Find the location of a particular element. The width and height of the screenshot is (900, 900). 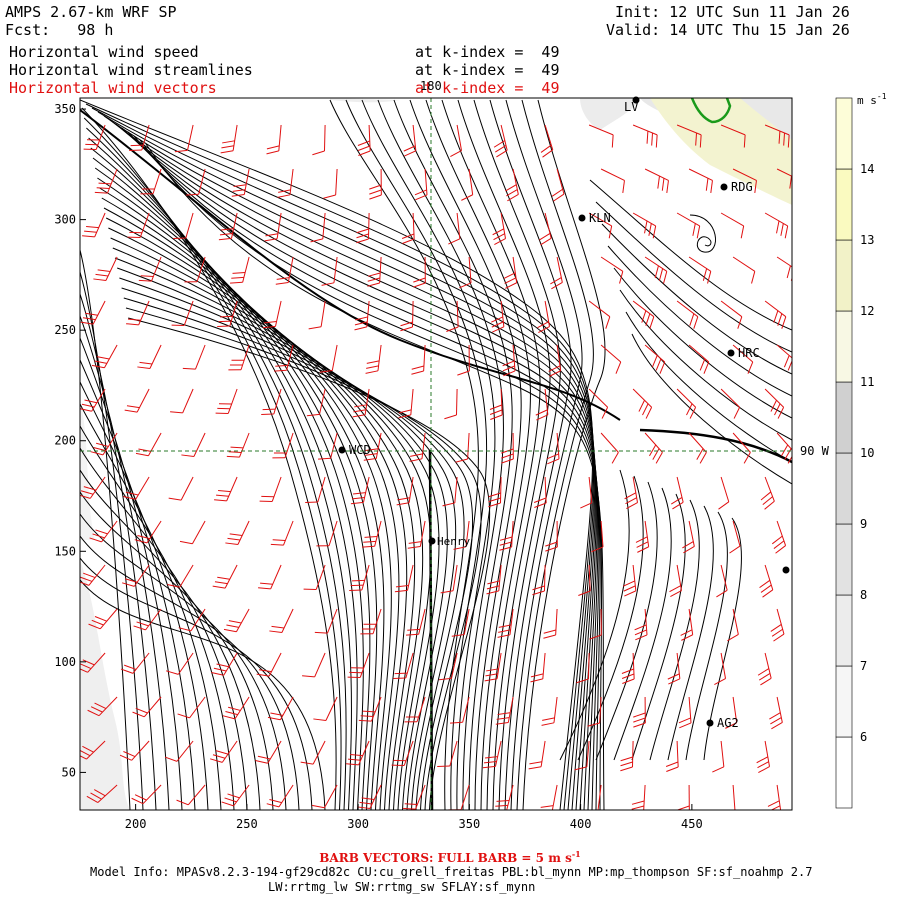

x-tick-label: 450 is located at coordinates (692, 824).